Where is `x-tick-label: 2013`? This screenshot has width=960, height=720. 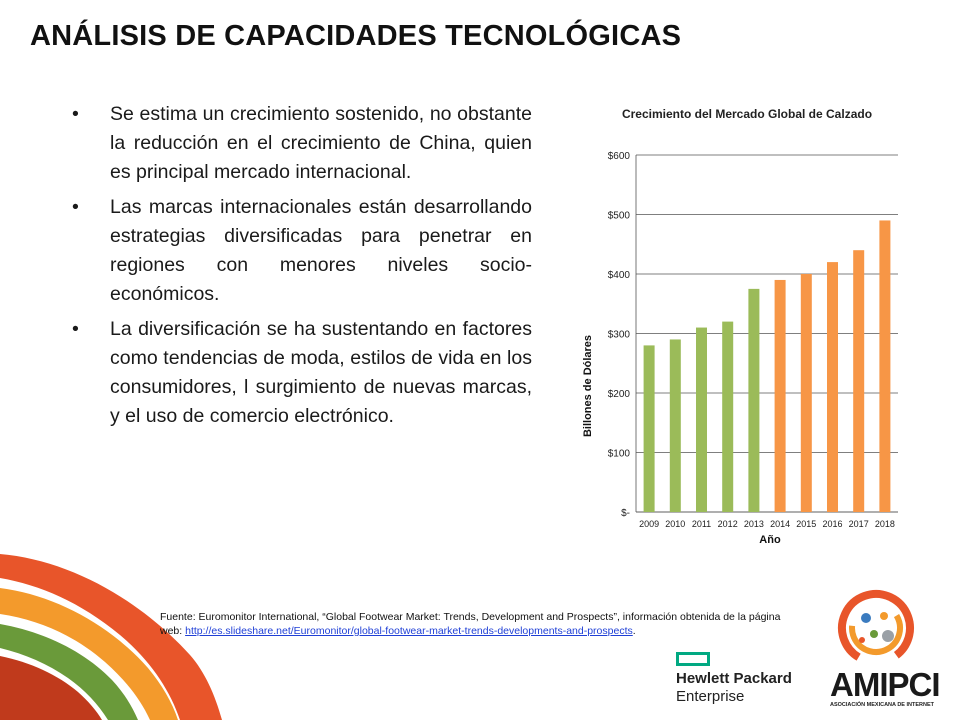 x-tick-label: 2013 is located at coordinates (754, 524).